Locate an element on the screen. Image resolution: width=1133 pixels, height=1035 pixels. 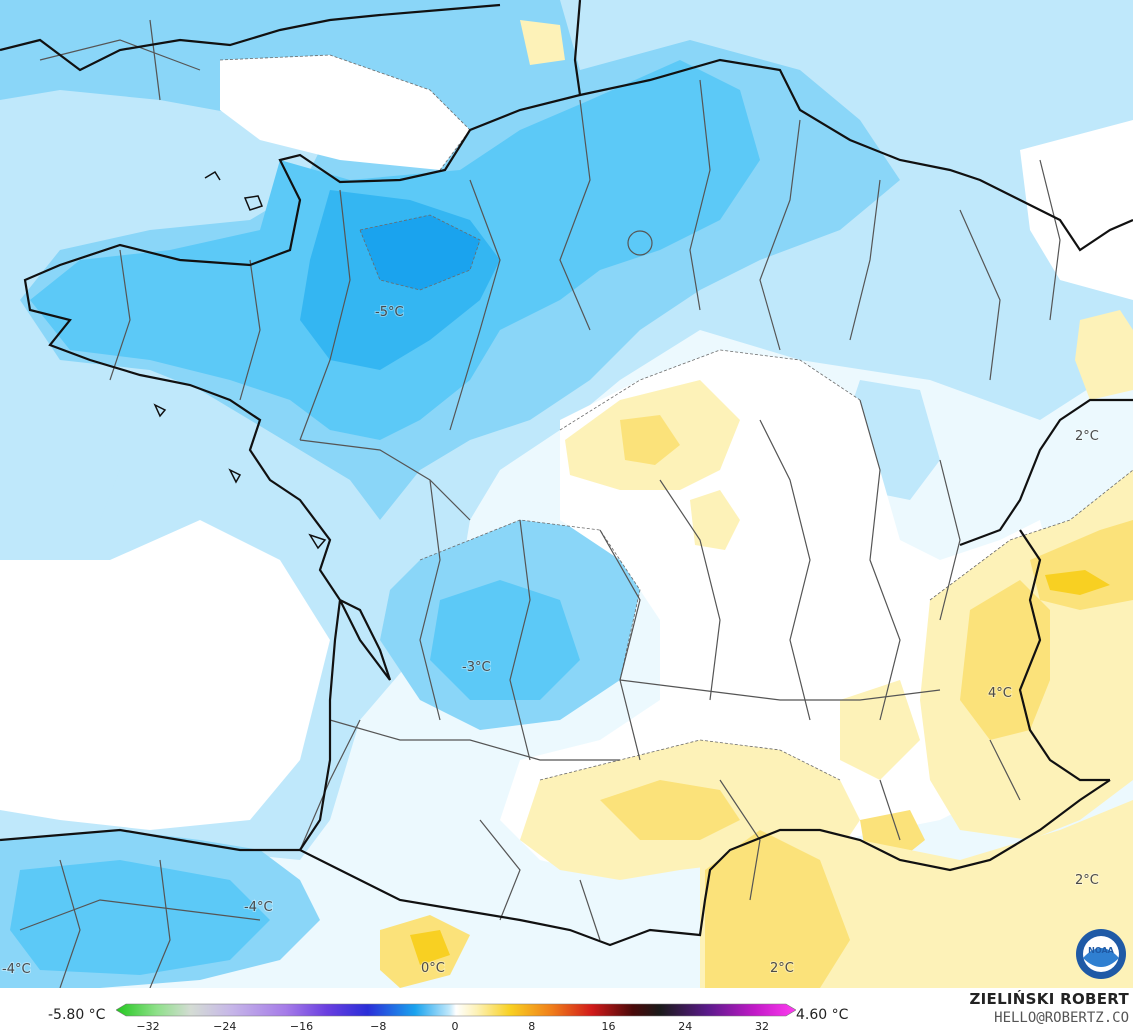
temp-label-switzerland: 2°C is located at coordinates (1087, 436).